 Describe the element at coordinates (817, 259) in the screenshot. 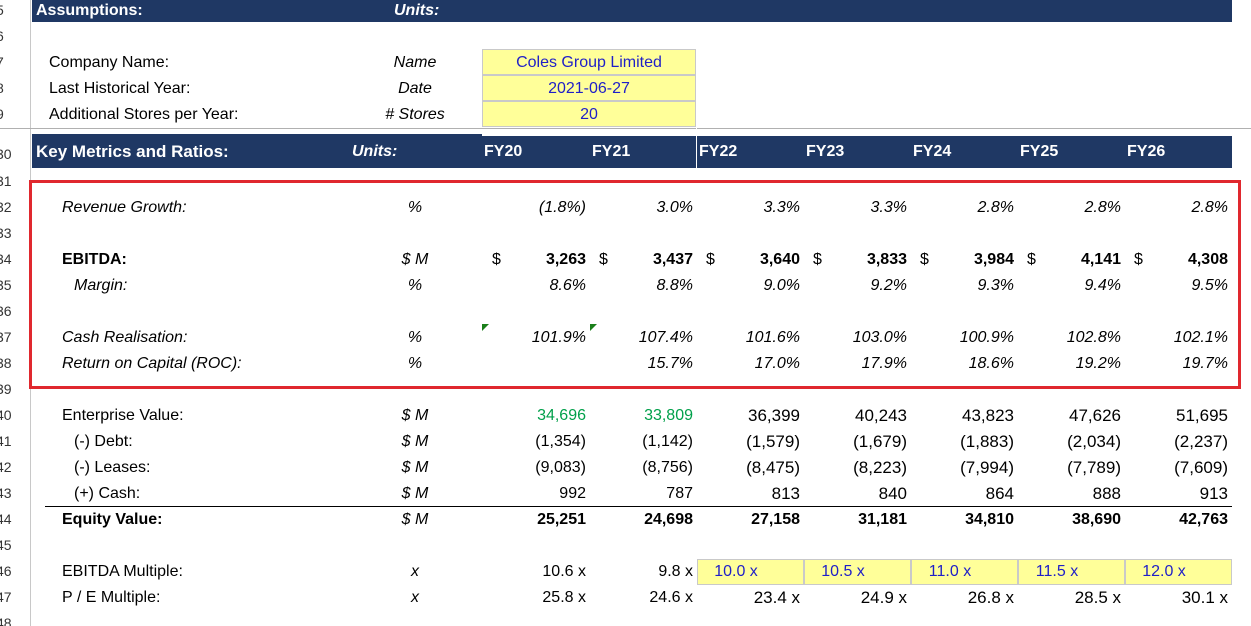

I see `ebitda-currency-fy23: $` at that location.